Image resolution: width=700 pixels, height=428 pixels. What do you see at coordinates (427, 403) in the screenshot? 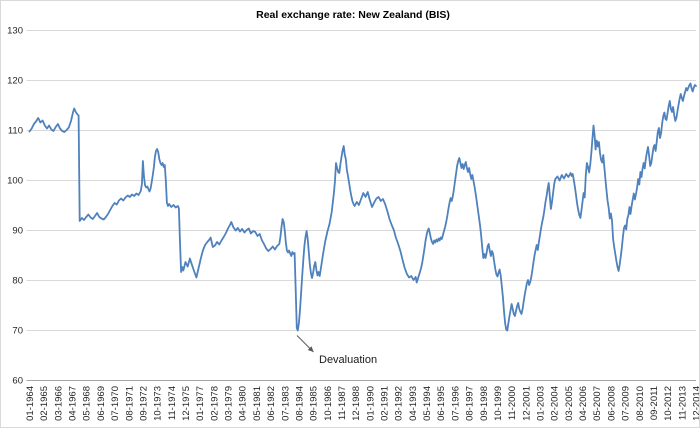
I see `x-tick-label: 05-1994` at bounding box center [427, 403].